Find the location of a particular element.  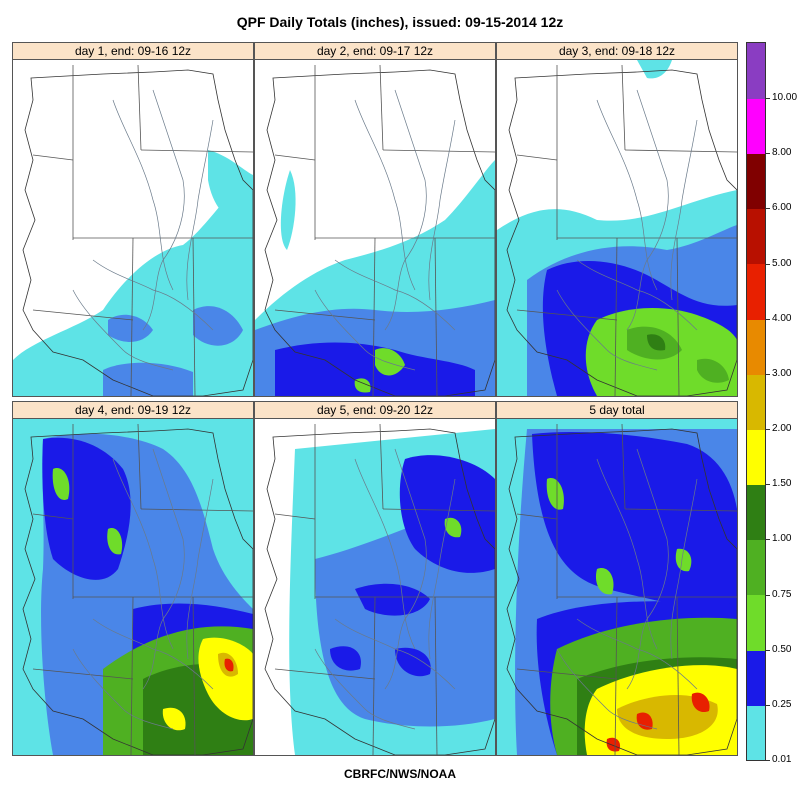

panel-day-5: day 5, end: 09-20 12z is located at coordinates (375, 578).